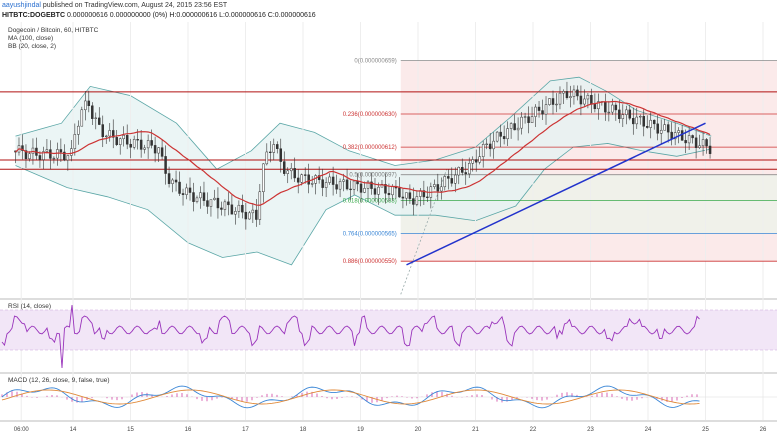  Describe the element at coordinates (350, 397) in the screenshot. I see `macd-line` at that location.